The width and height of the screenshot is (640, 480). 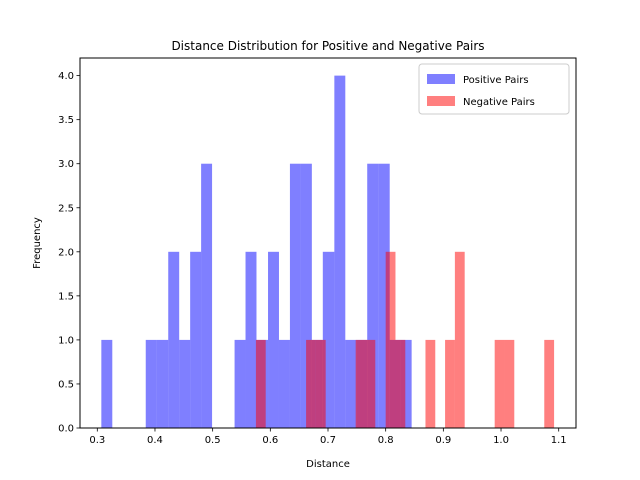 I want to click on y-axis: 0.0 0.5 1.0 1.5 2.0 2.5 3.0 3.5 4.0, so click(x=69, y=253).